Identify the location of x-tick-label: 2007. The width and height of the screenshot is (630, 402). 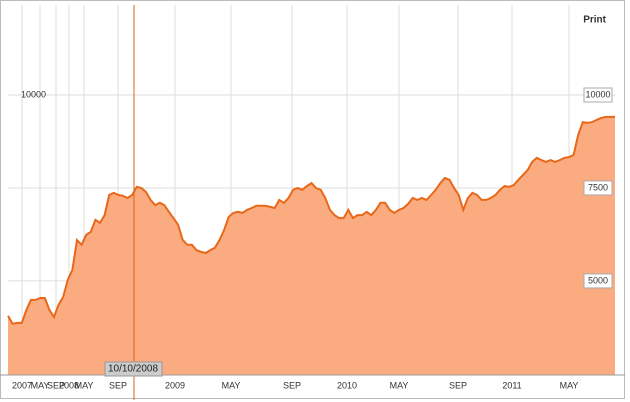
(22, 385).